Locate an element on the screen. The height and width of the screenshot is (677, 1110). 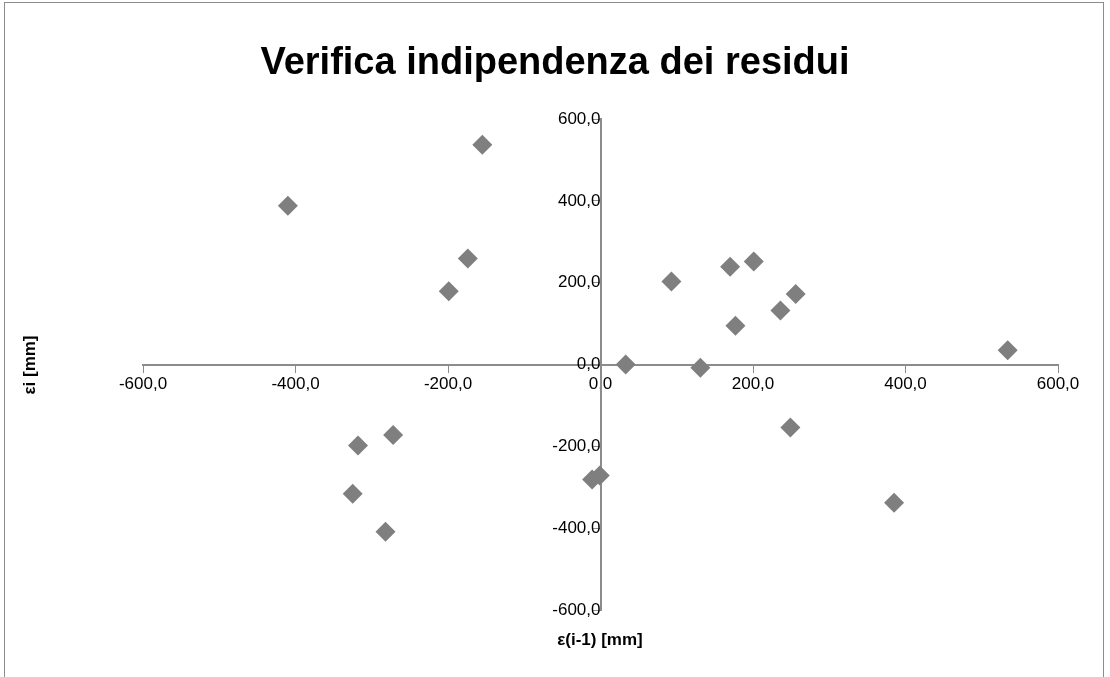
y-tick-label: 600,0 is located at coordinates (579, 118).